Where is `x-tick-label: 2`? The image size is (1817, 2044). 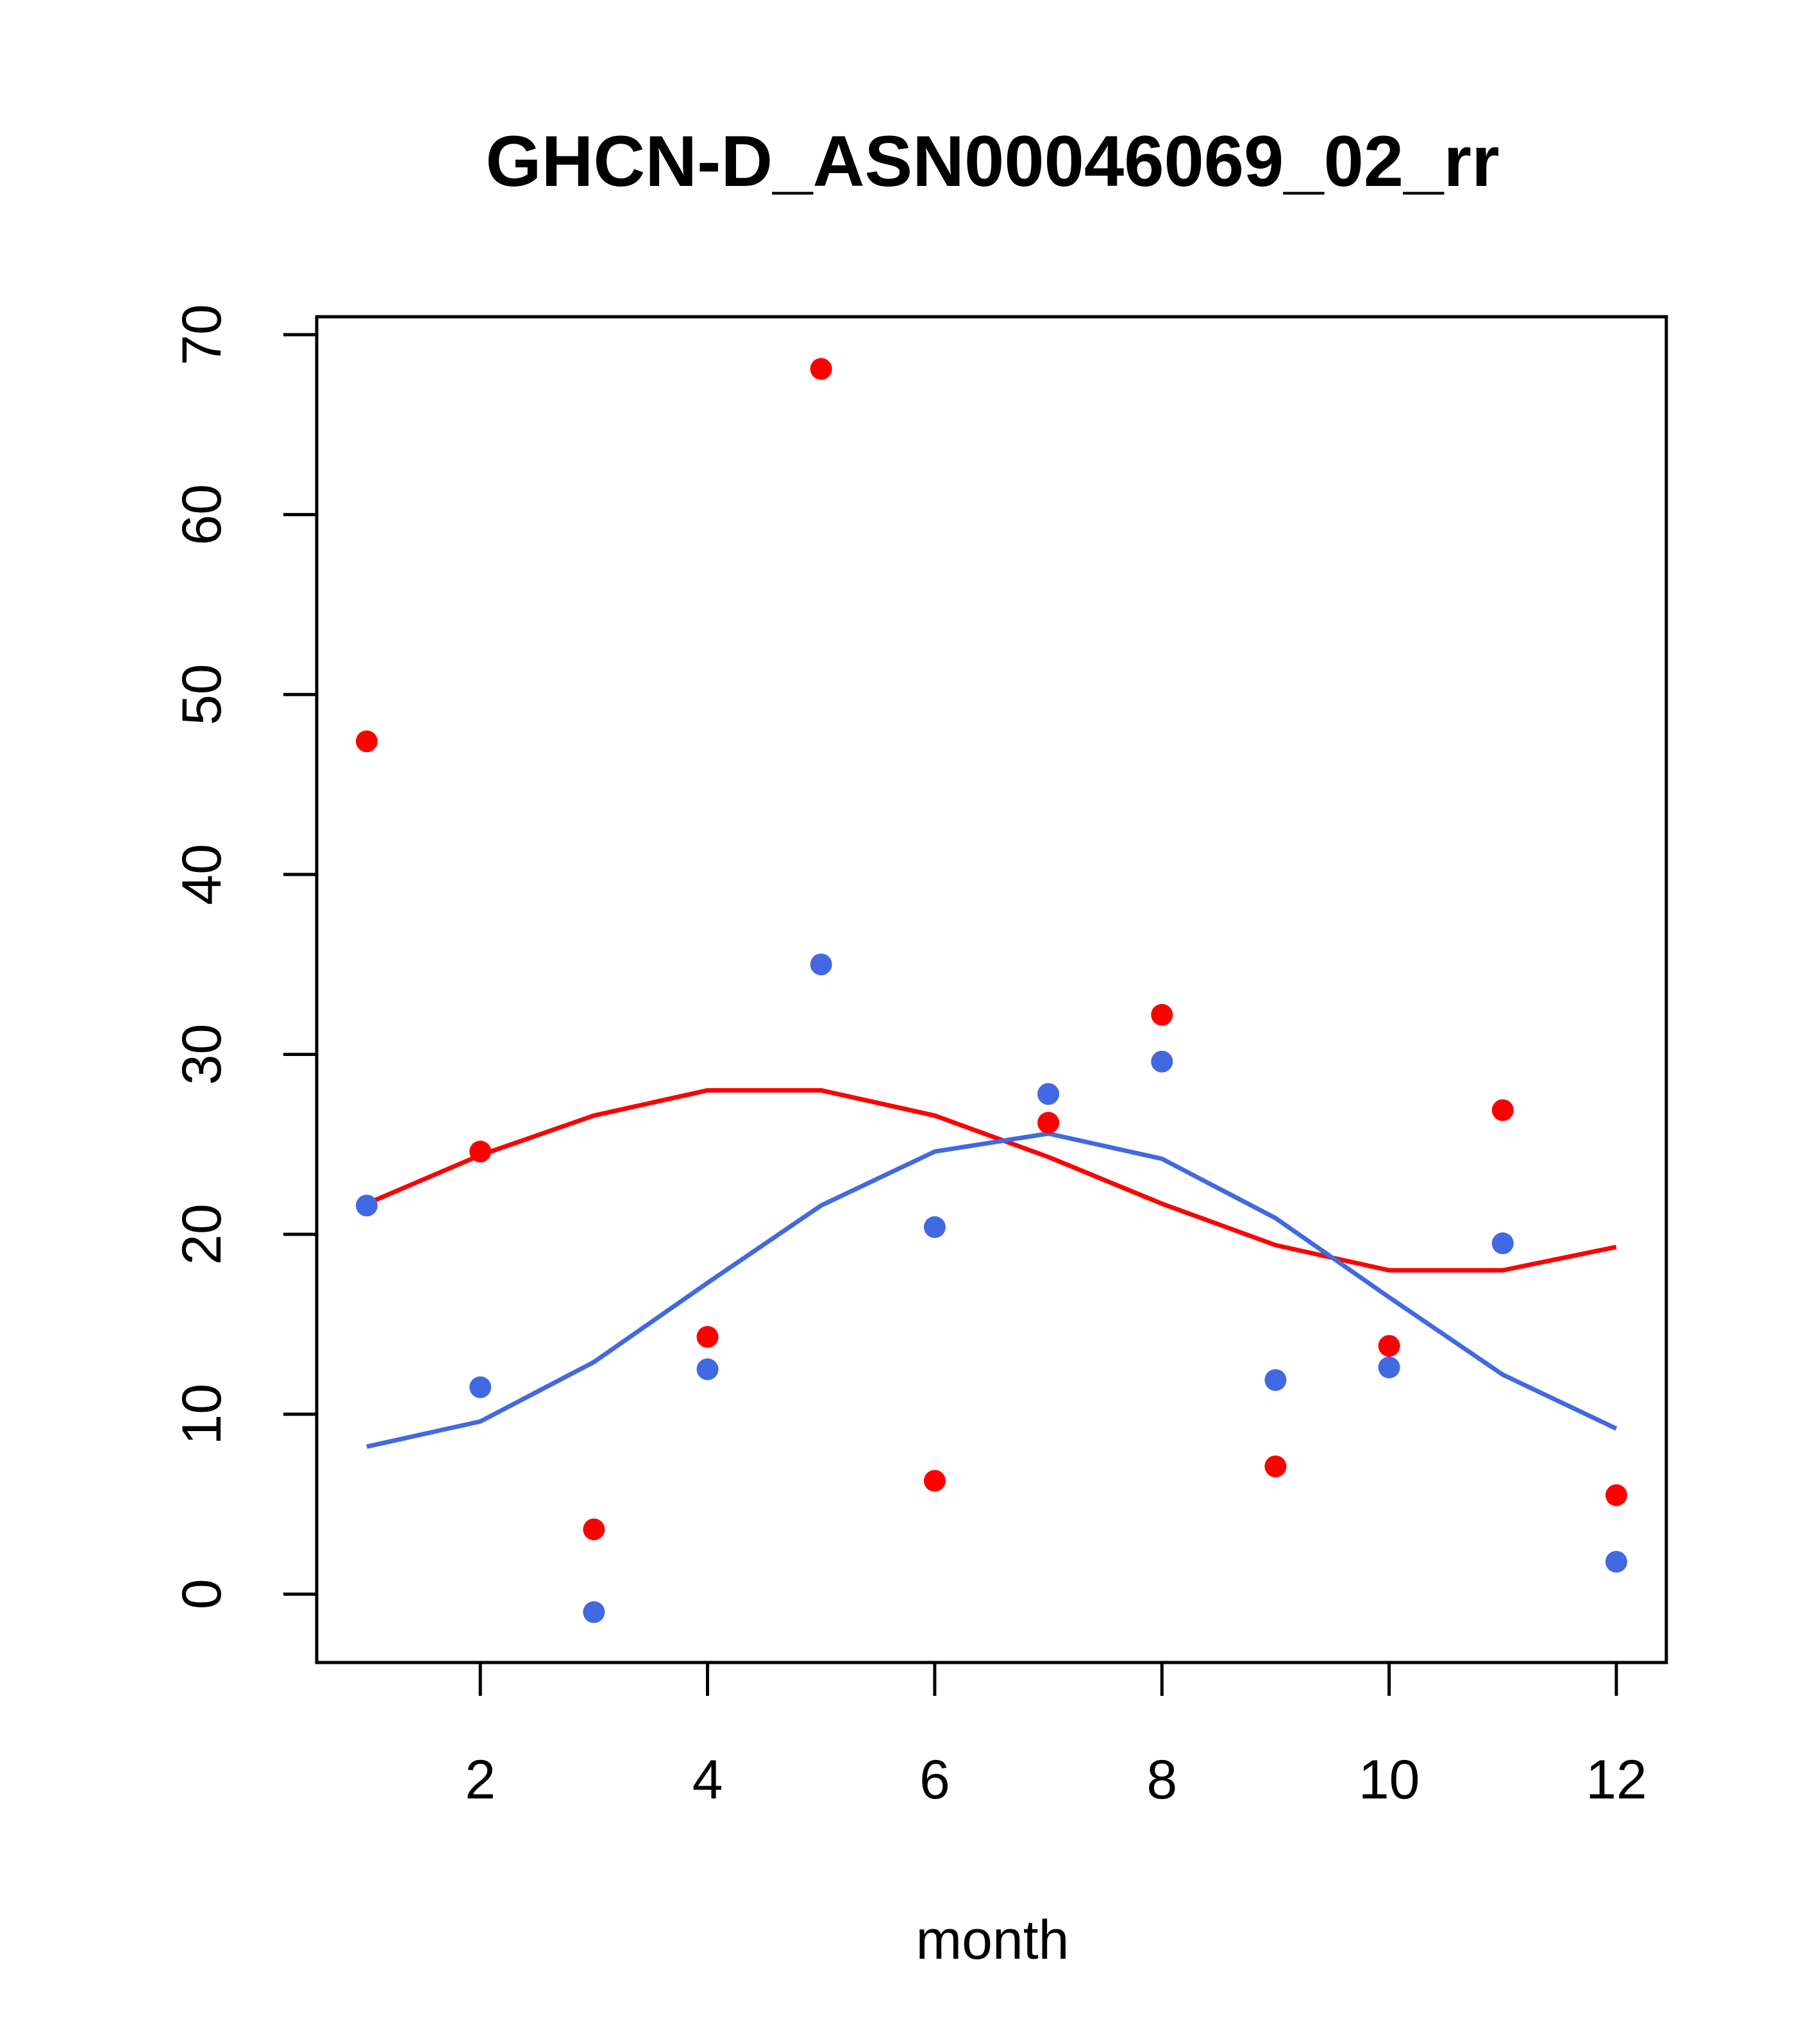 x-tick-label: 2 is located at coordinates (481, 1780).